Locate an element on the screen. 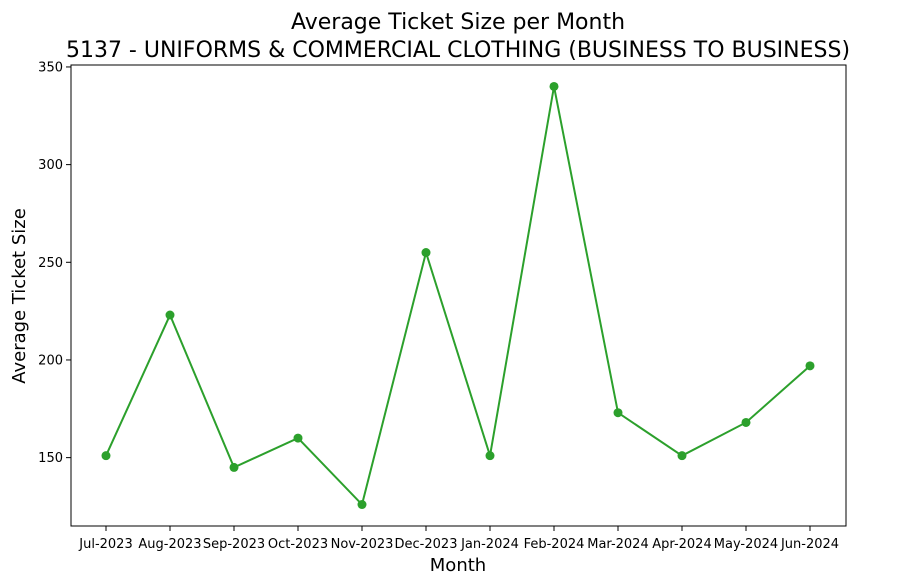  y-axis: 150 200 250 300 350 is located at coordinates (54, 263).